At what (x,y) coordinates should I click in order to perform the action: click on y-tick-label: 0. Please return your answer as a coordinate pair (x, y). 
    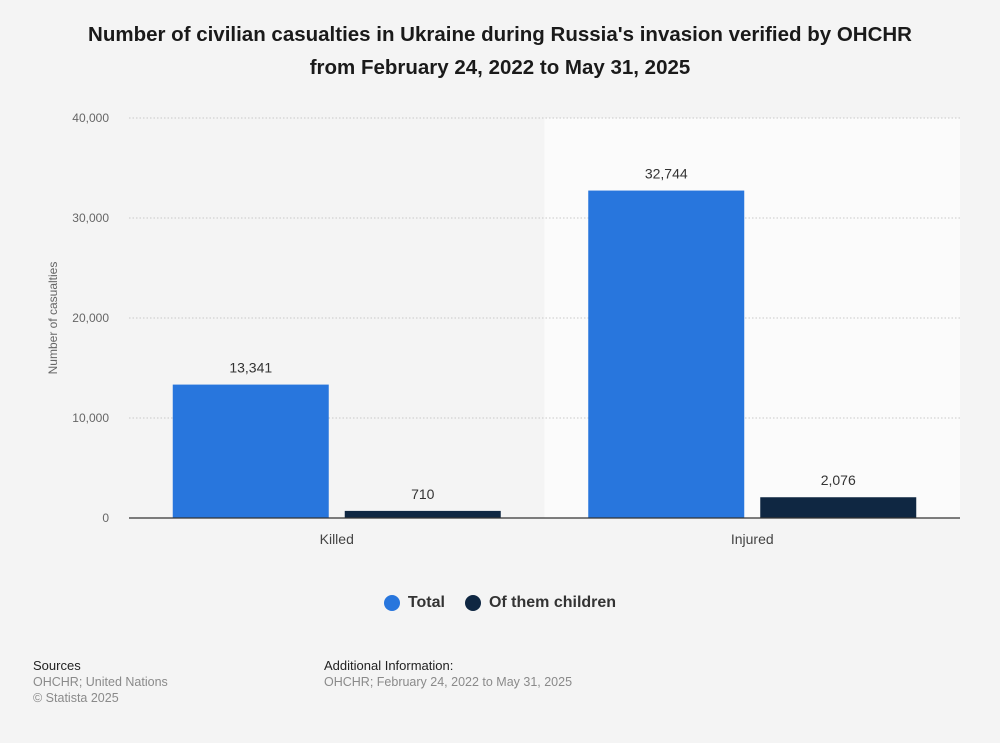
    Looking at the image, I should click on (105, 518).